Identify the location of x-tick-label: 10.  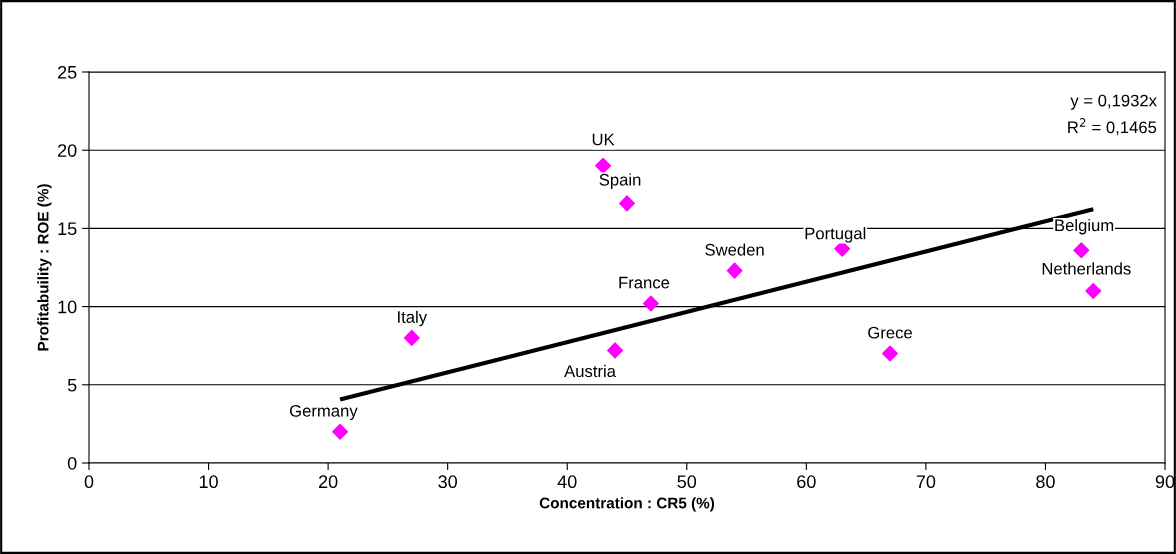
(208, 482).